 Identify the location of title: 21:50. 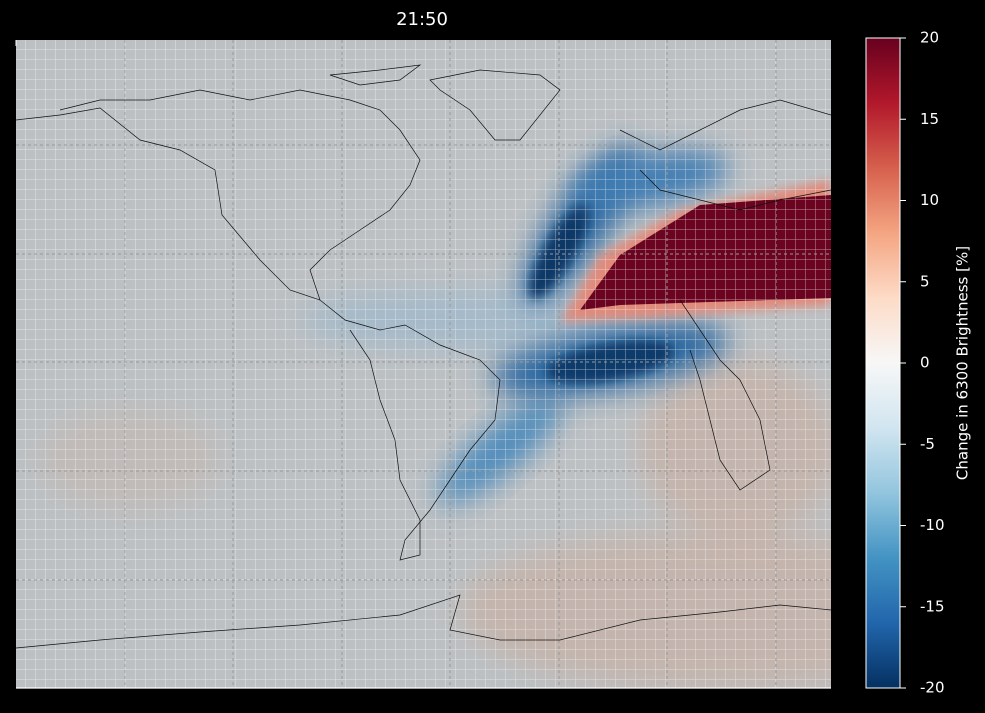
(422, 19).